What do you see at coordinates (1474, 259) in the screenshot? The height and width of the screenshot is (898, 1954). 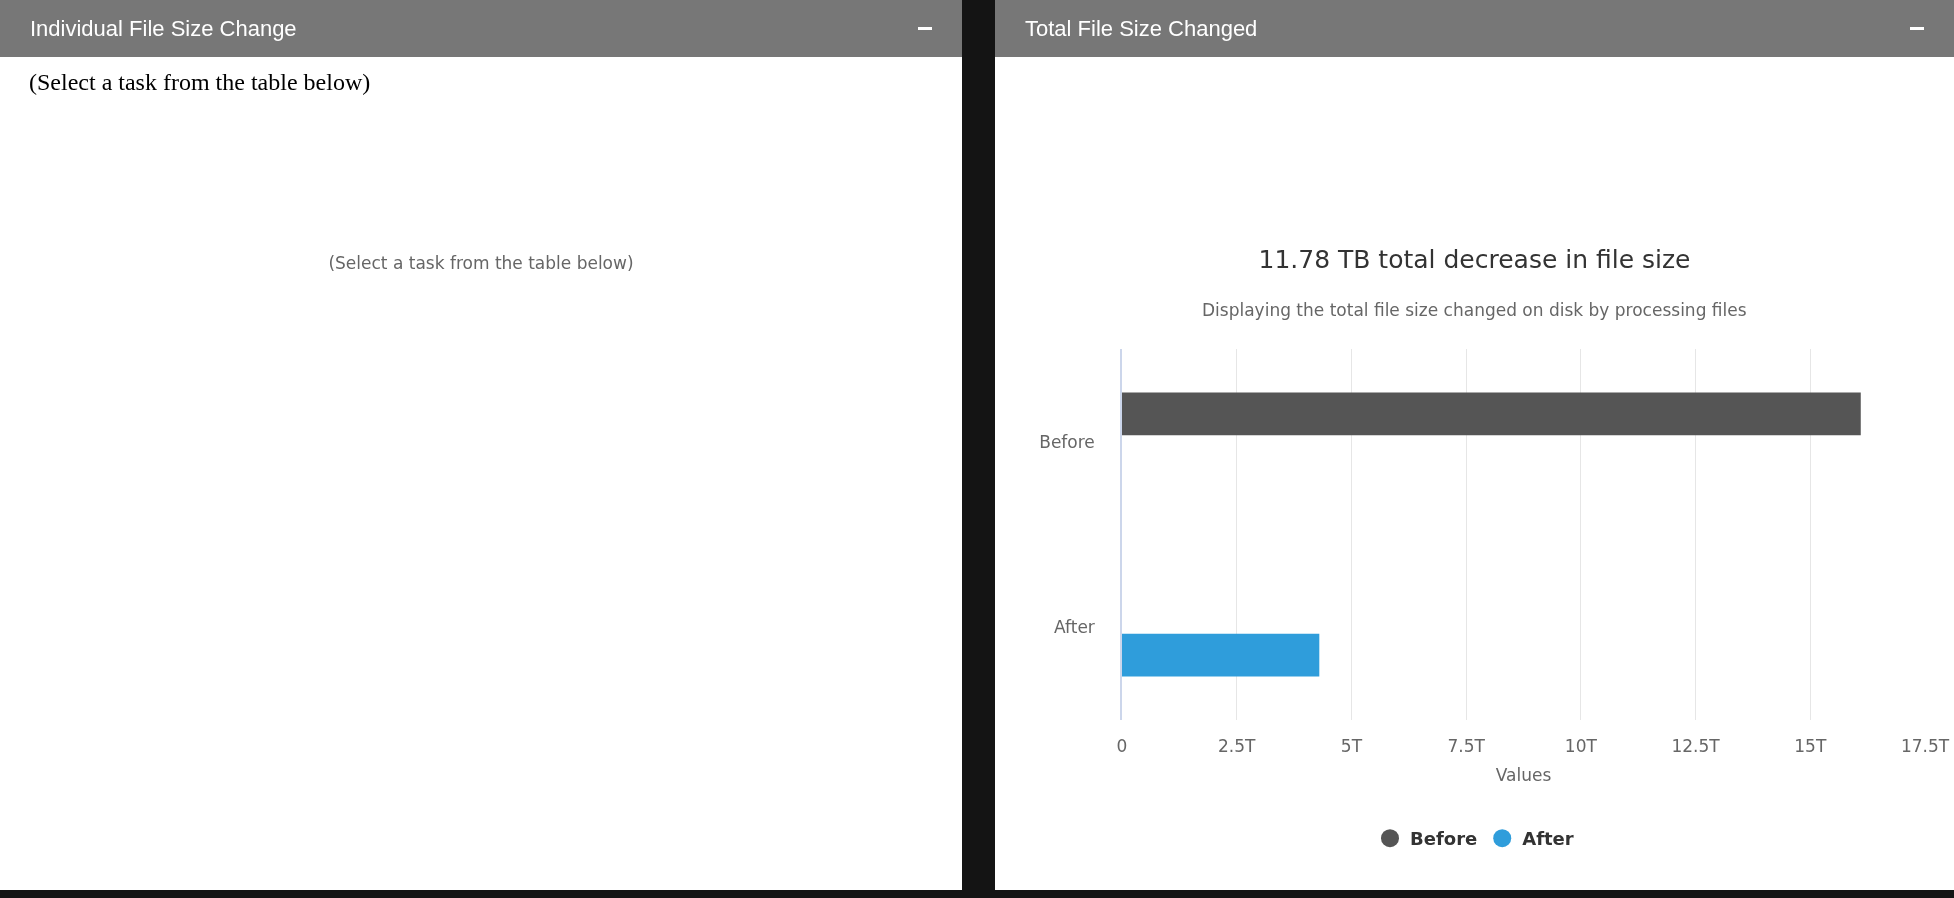 I see `chart-title: 11.78 TB total decrease in file size` at bounding box center [1474, 259].